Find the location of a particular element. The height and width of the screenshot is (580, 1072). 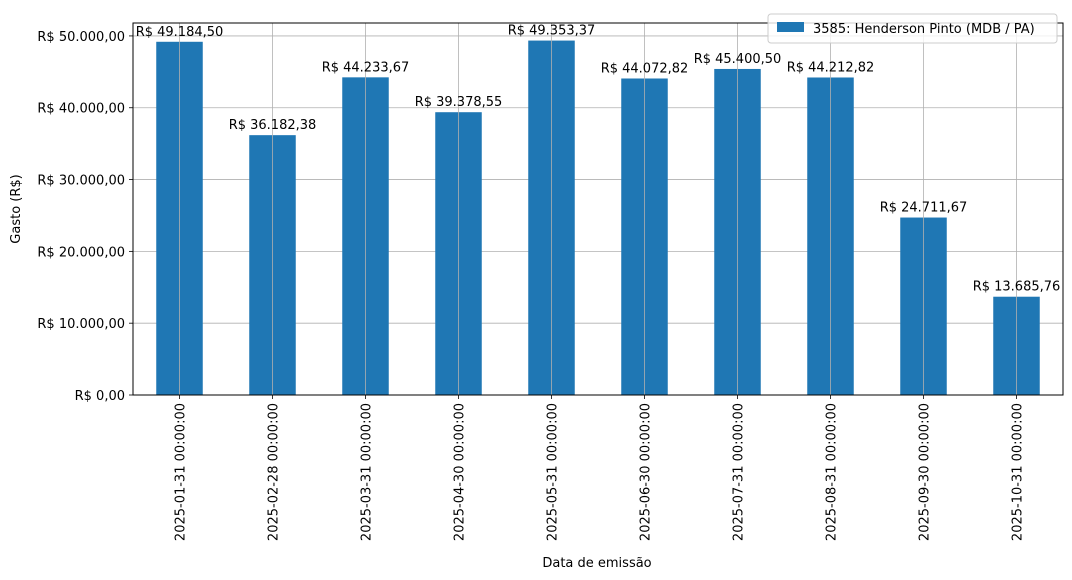

bar-value-label: R$ 44.233,67 is located at coordinates (366, 67).